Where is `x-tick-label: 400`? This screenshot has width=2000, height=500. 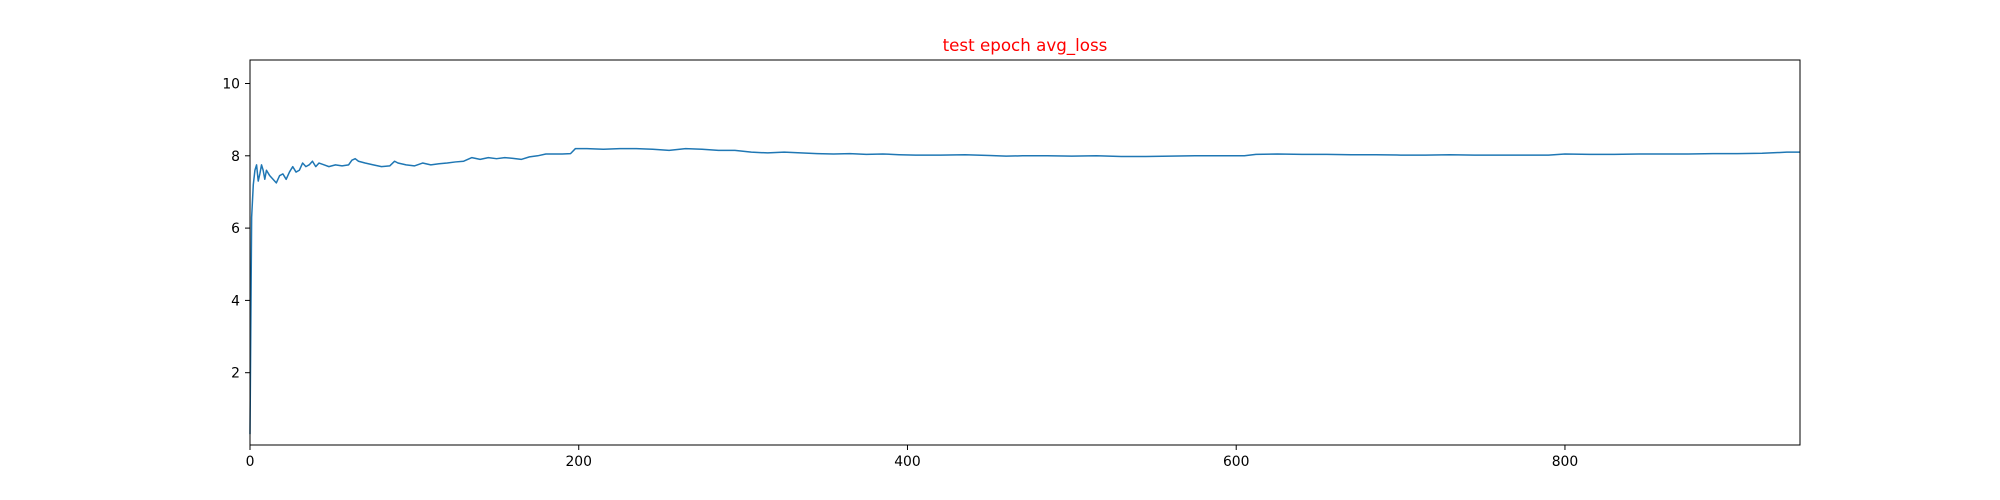
x-tick-label: 400 is located at coordinates (907, 462).